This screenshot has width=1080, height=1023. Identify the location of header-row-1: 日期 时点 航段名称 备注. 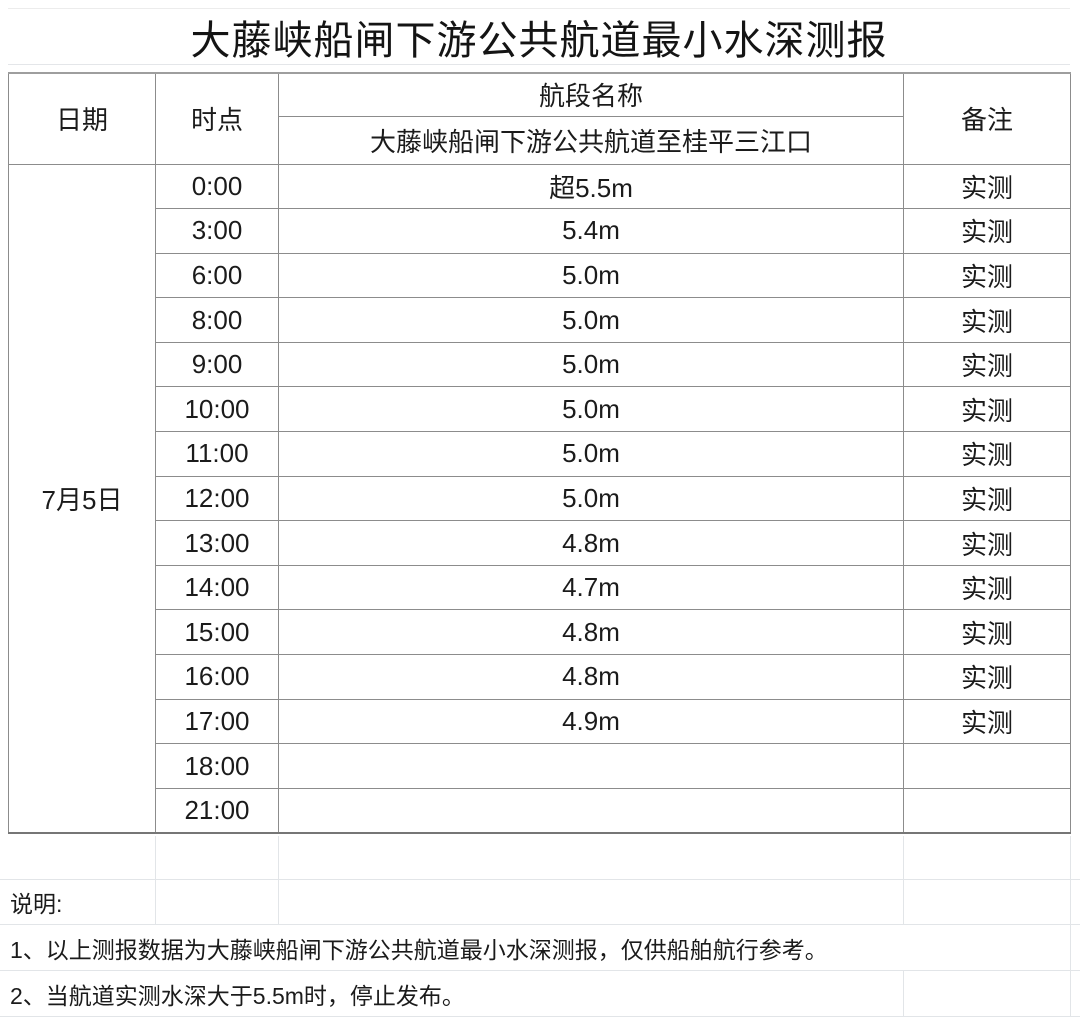
(539, 118).